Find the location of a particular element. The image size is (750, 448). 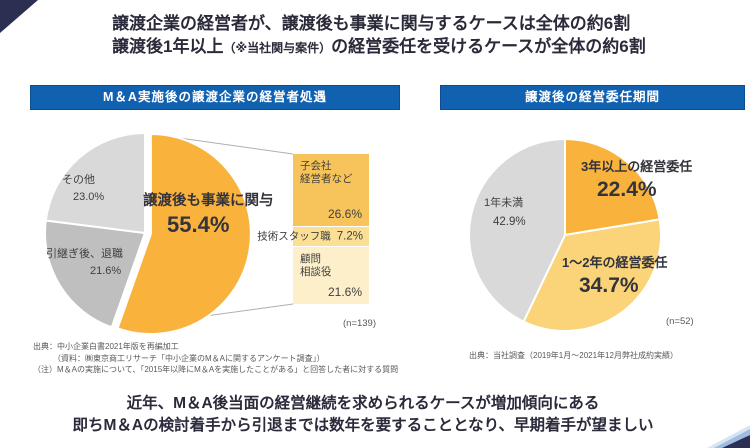

segment-value: 7.2% is located at coordinates (349, 236).